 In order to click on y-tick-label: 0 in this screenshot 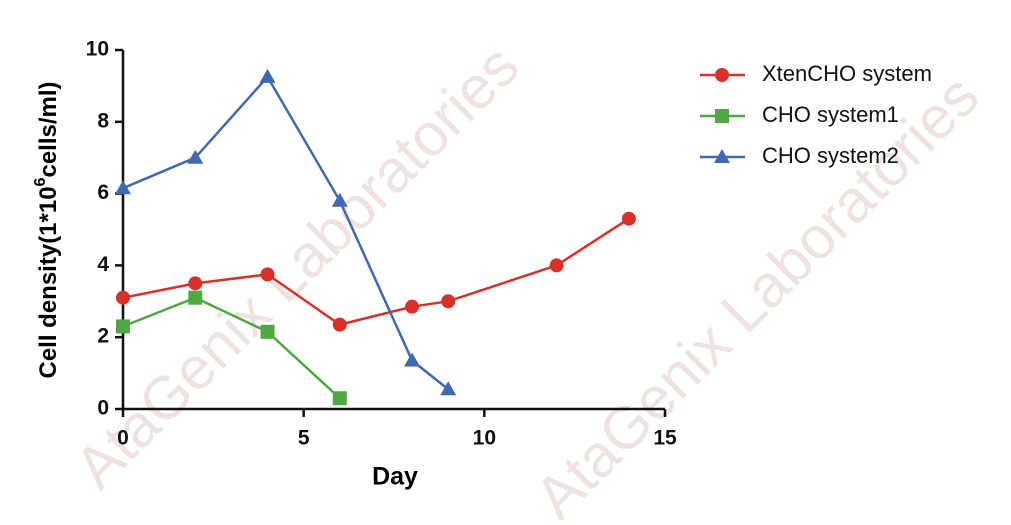, I will do `click(103, 408)`.